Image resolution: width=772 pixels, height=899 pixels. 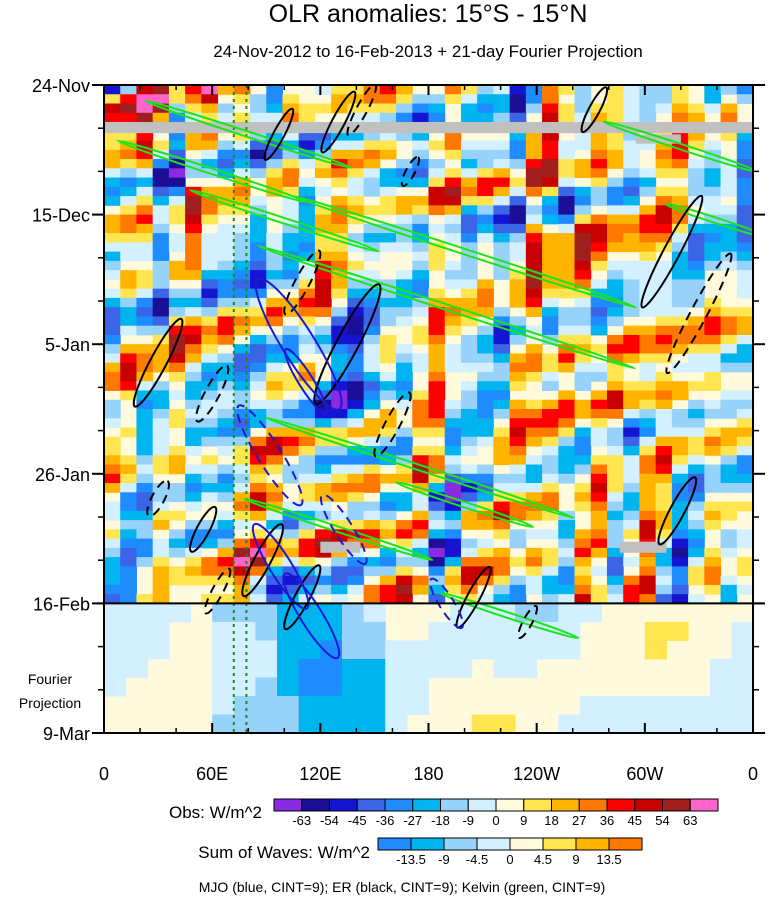 I want to click on colorbar-tick-label: 54, so click(x=662, y=820).